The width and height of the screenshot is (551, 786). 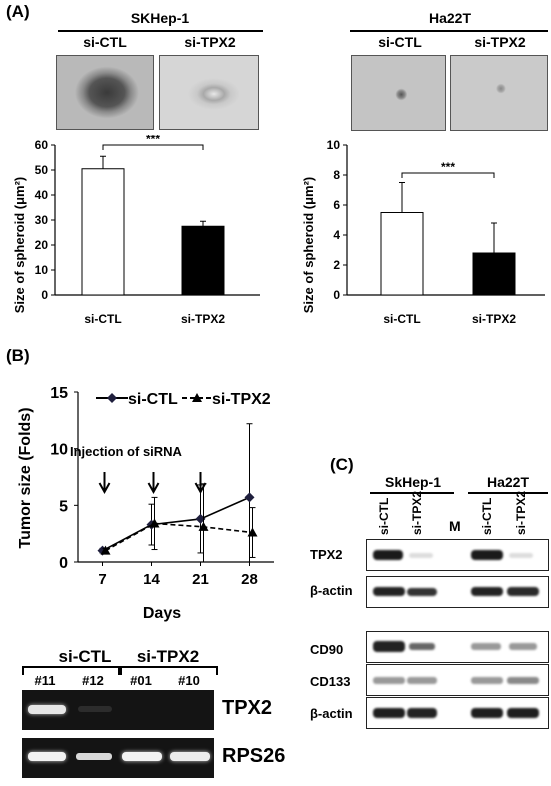 What do you see at coordinates (254, 756) in the screenshot?
I see `gel-row-label-rps26: RPS26` at bounding box center [254, 756].